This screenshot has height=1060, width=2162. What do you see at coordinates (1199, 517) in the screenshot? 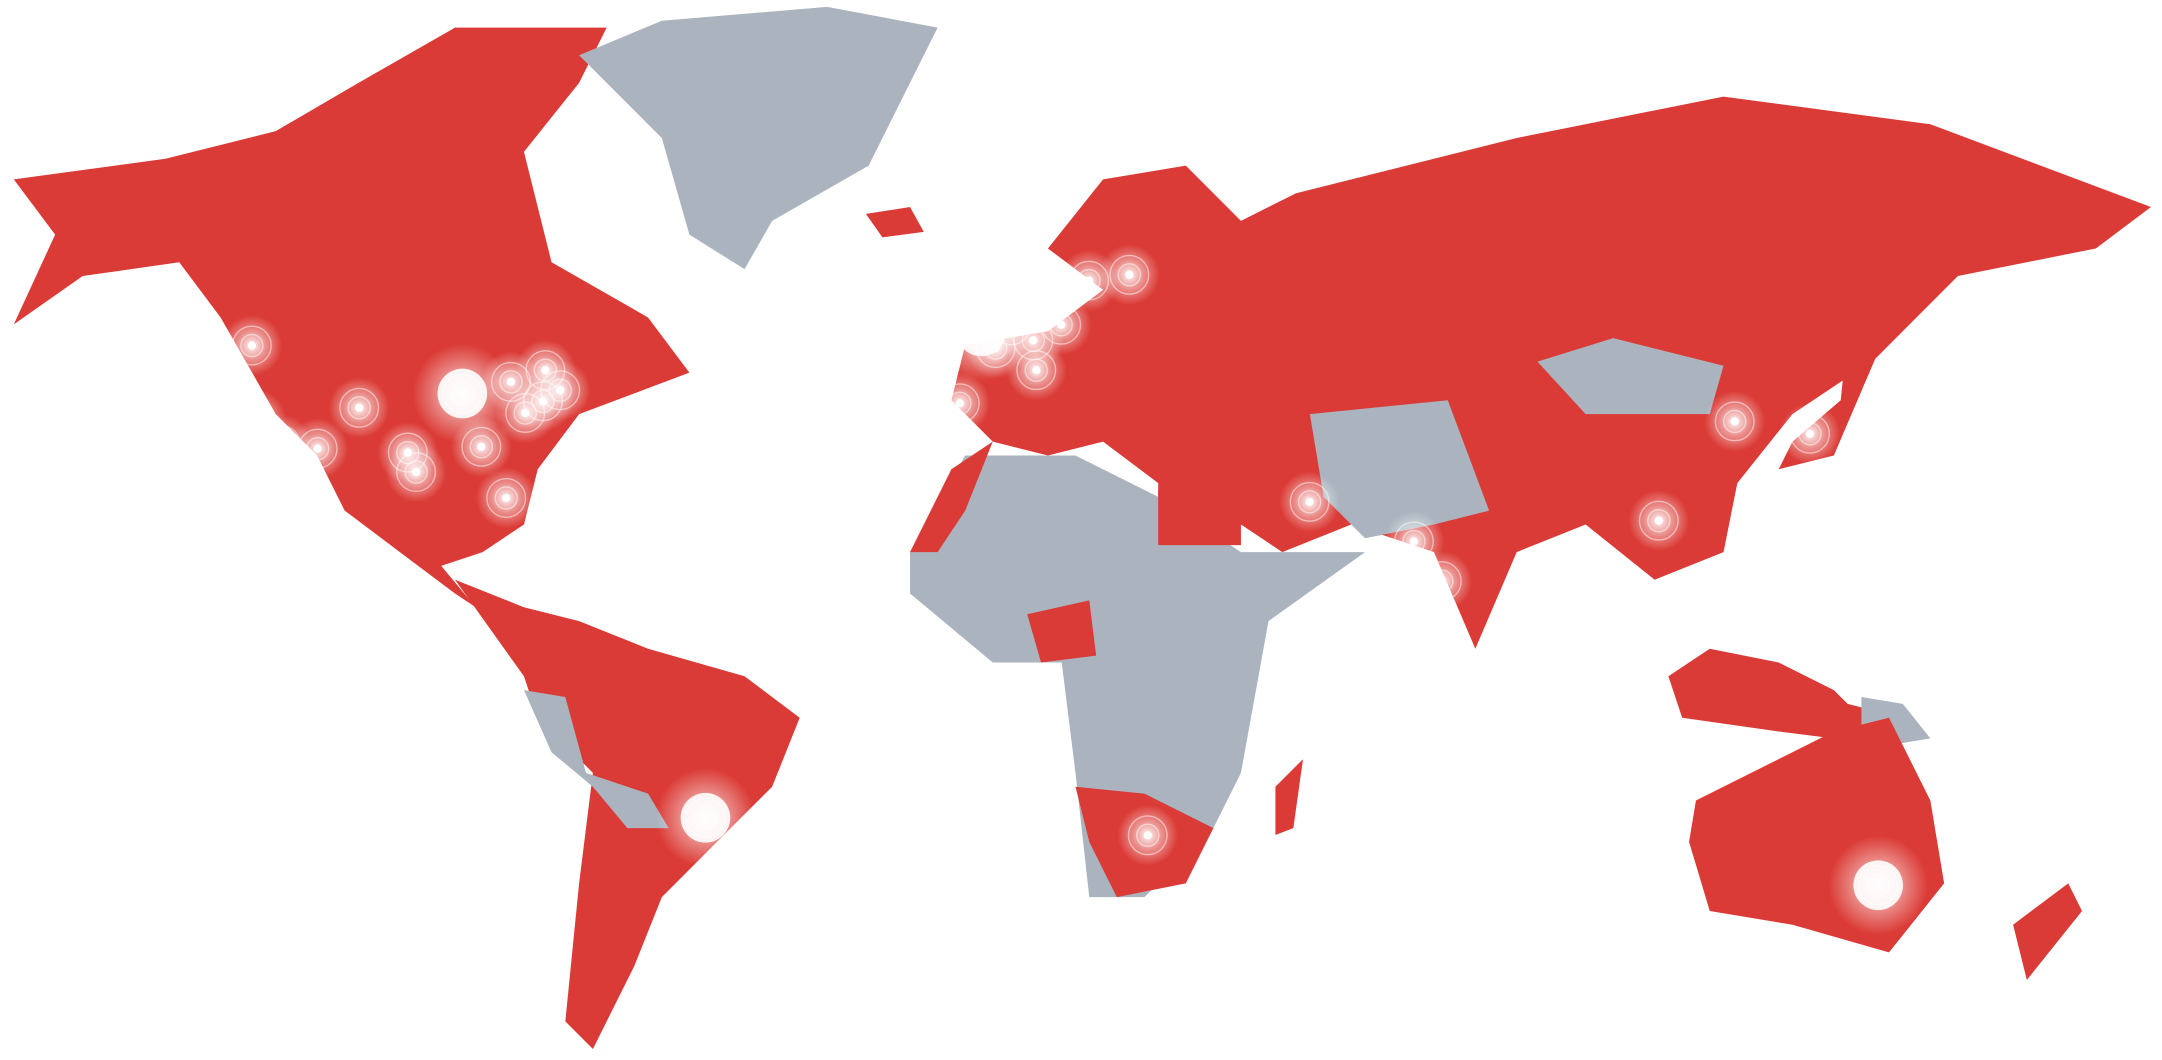
I see `egypt-region` at bounding box center [1199, 517].